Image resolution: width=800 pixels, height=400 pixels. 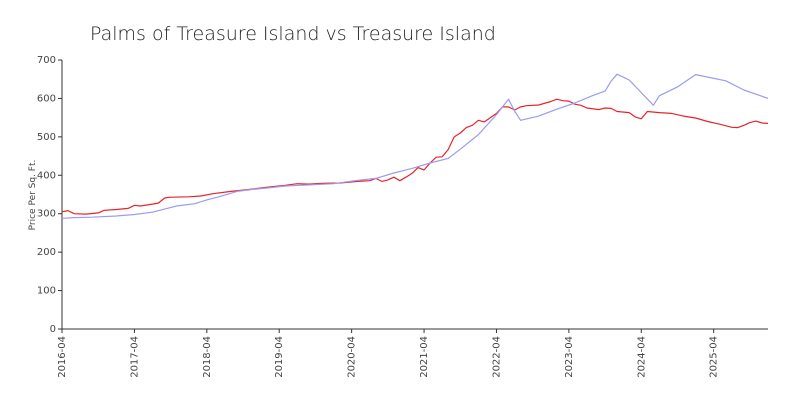 I want to click on x-tick-label: 2017-04, so click(x=134, y=357).